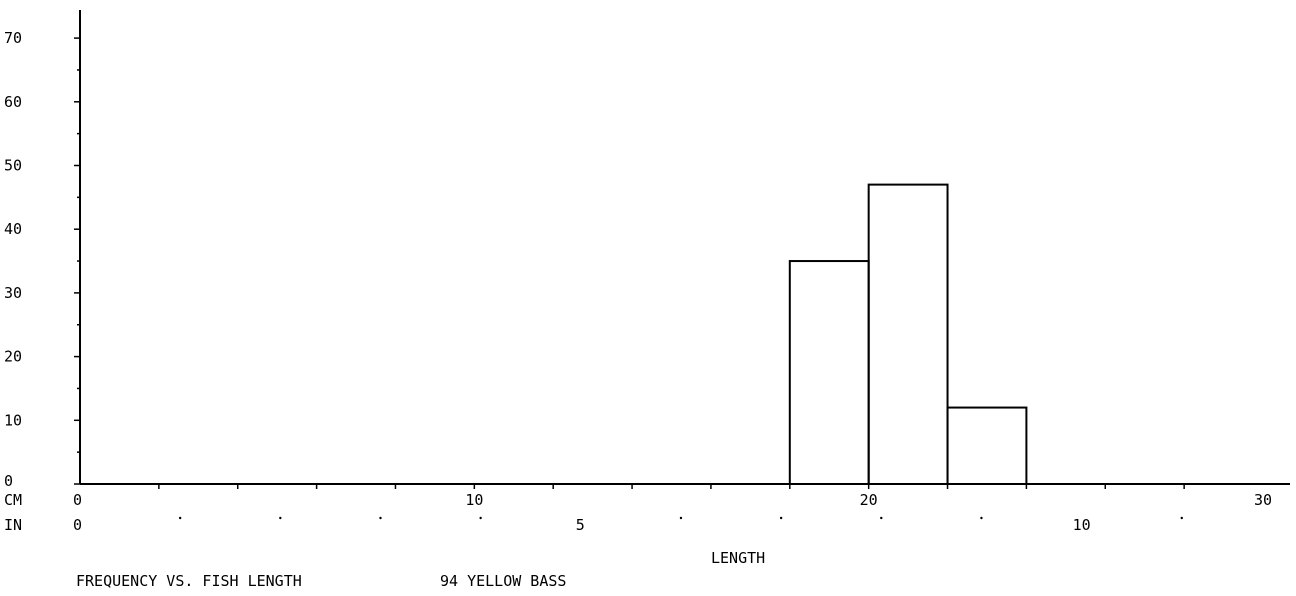 The height and width of the screenshot is (596, 1296). Describe the element at coordinates (1082, 525) in the screenshot. I see `x-in-tick-label: 10` at that location.